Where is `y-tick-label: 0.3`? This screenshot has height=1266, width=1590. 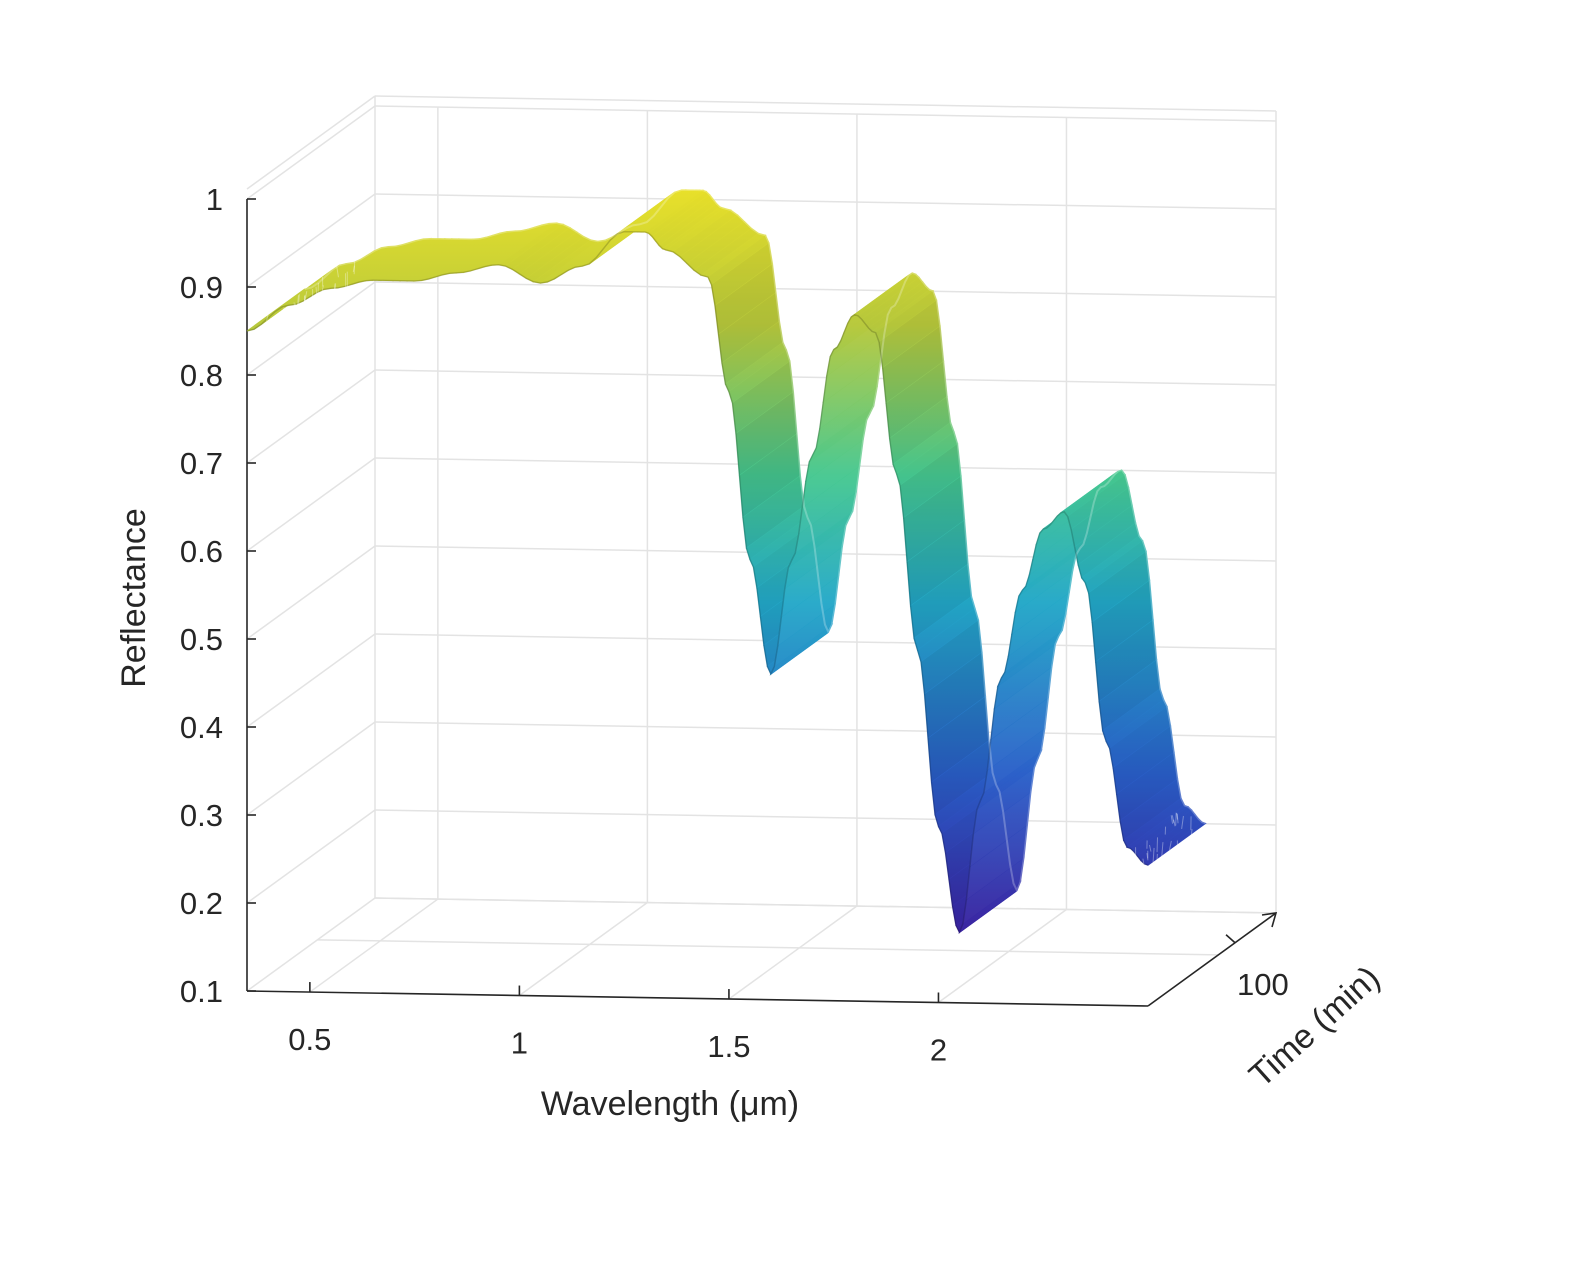
y-tick-label: 0.3 is located at coordinates (201, 815).